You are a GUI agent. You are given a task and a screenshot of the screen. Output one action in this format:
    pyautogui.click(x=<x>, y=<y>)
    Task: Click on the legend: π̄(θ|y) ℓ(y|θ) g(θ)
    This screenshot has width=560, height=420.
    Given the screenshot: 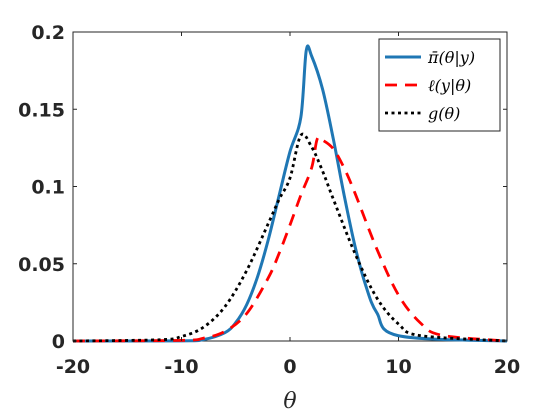 What is the action you would take?
    pyautogui.click(x=439, y=85)
    